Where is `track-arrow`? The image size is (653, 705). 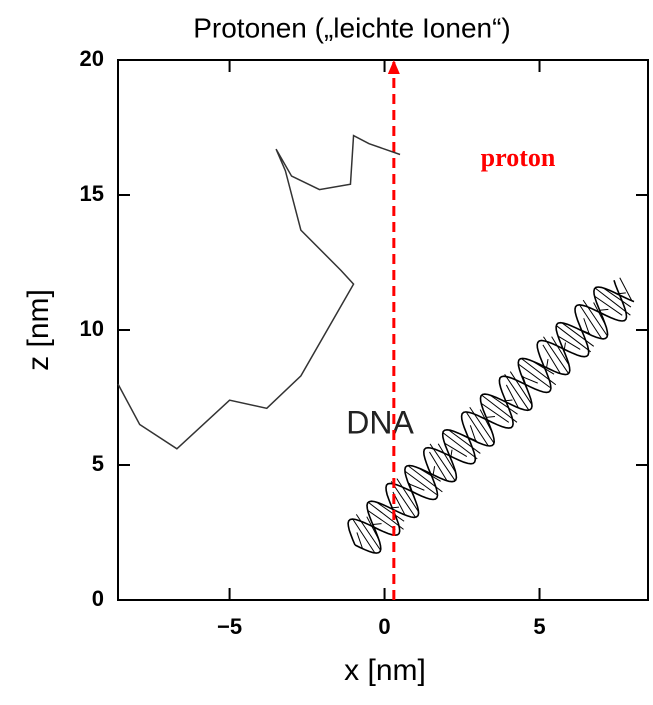 track-arrow is located at coordinates (393, 67).